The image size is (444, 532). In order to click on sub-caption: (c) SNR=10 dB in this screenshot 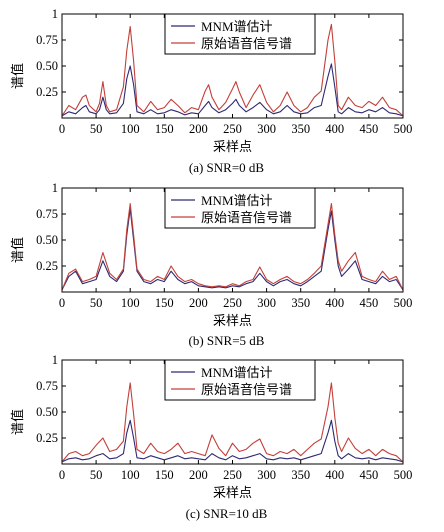, I will do `click(227, 513)`.